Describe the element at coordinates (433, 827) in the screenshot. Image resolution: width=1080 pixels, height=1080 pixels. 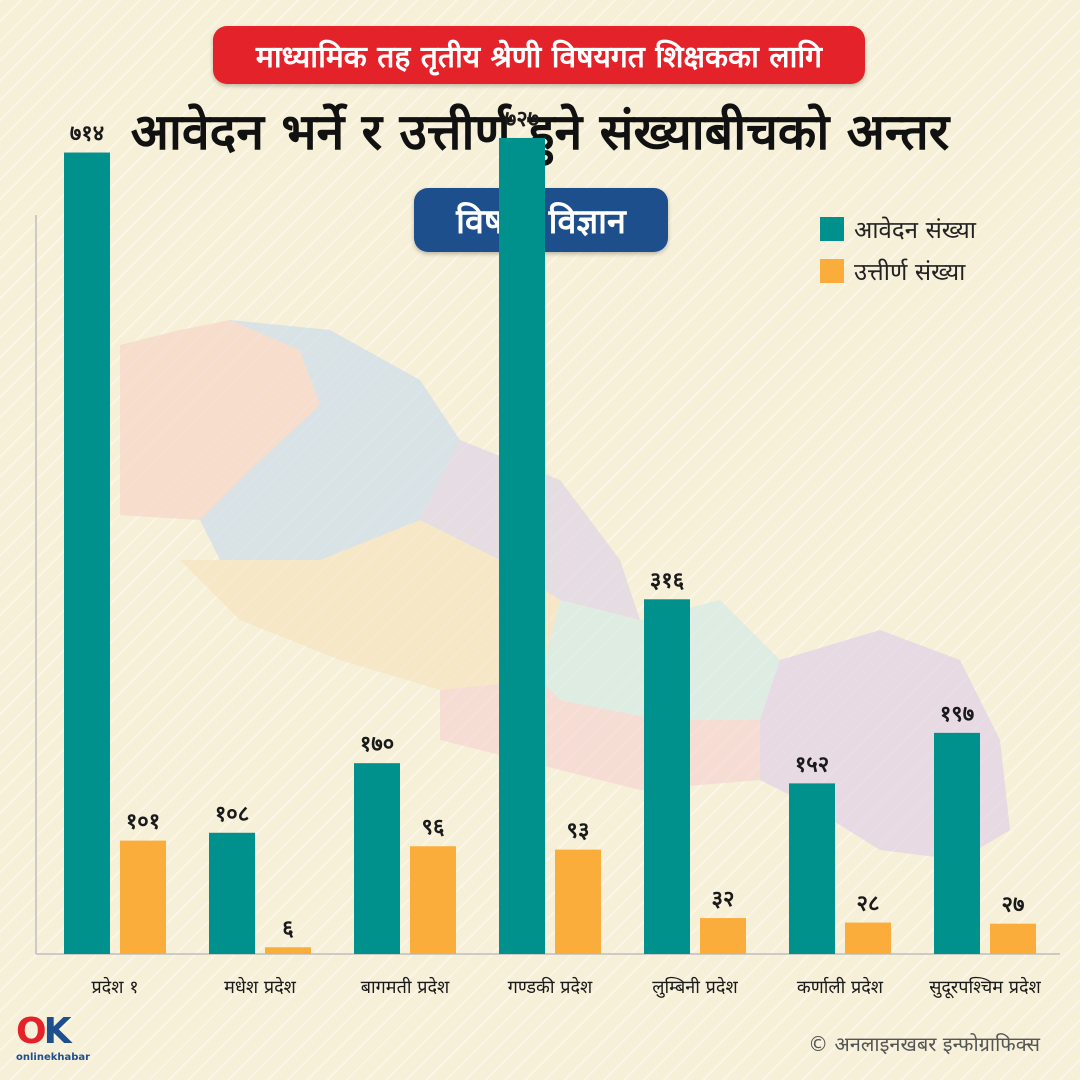
I see `data-label-passed-2: ९६` at that location.